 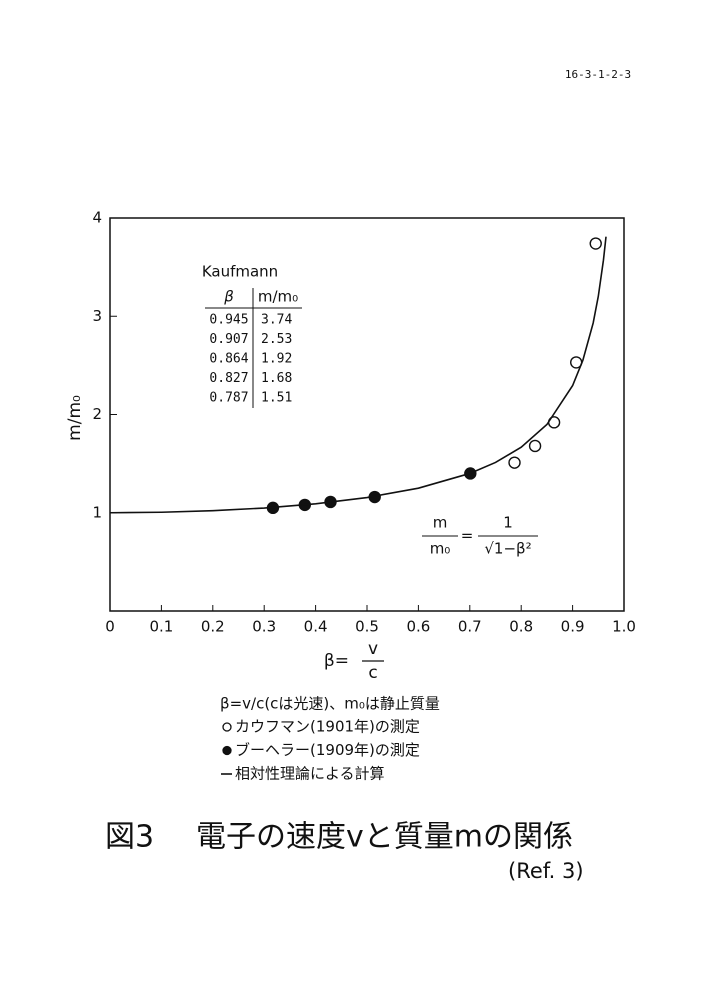 What do you see at coordinates (310, 774) in the screenshot?
I see `legend-label: 相対性理論による計算` at bounding box center [310, 774].